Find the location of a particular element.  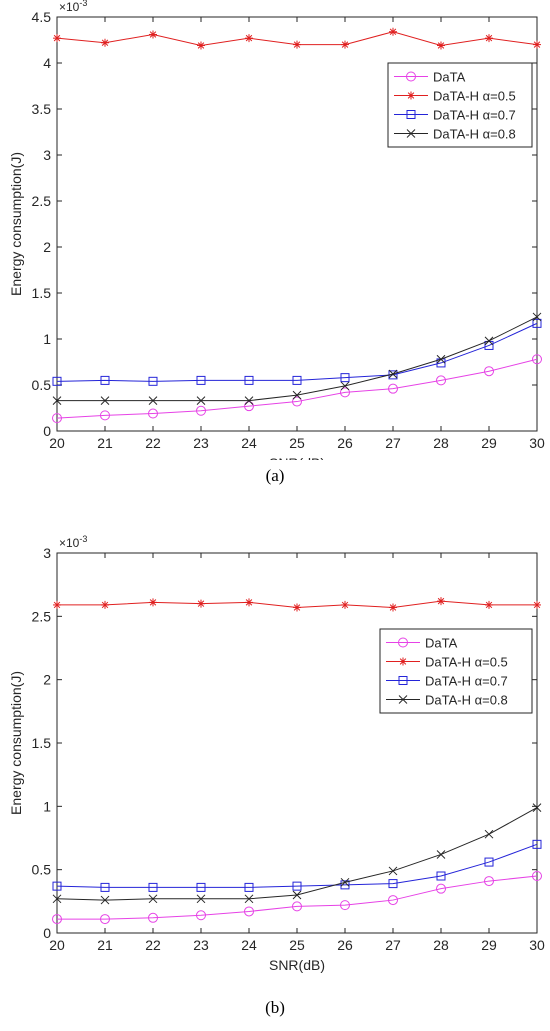

chart-b-y-axis-label: Energy consumption(J) is located at coordinates (16, 743).